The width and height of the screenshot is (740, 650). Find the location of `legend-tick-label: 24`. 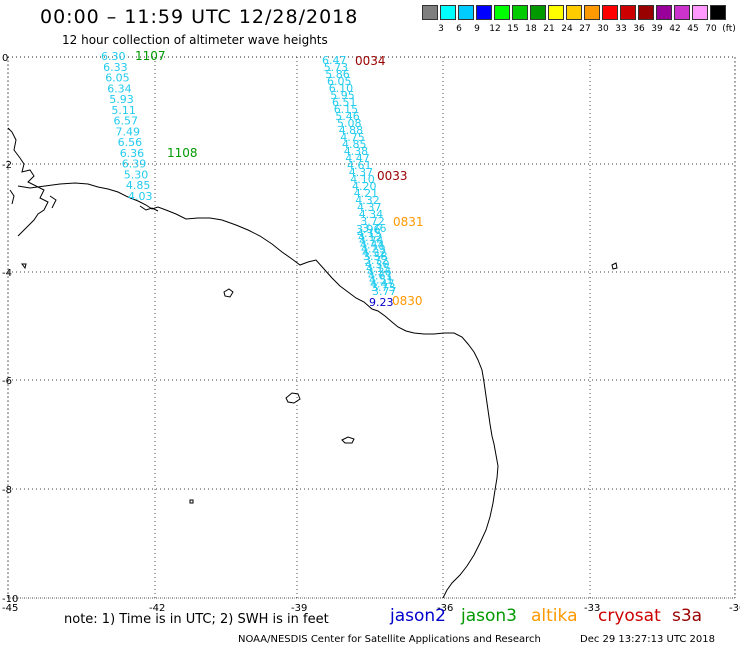

legend-tick-label: 24 is located at coordinates (567, 29).